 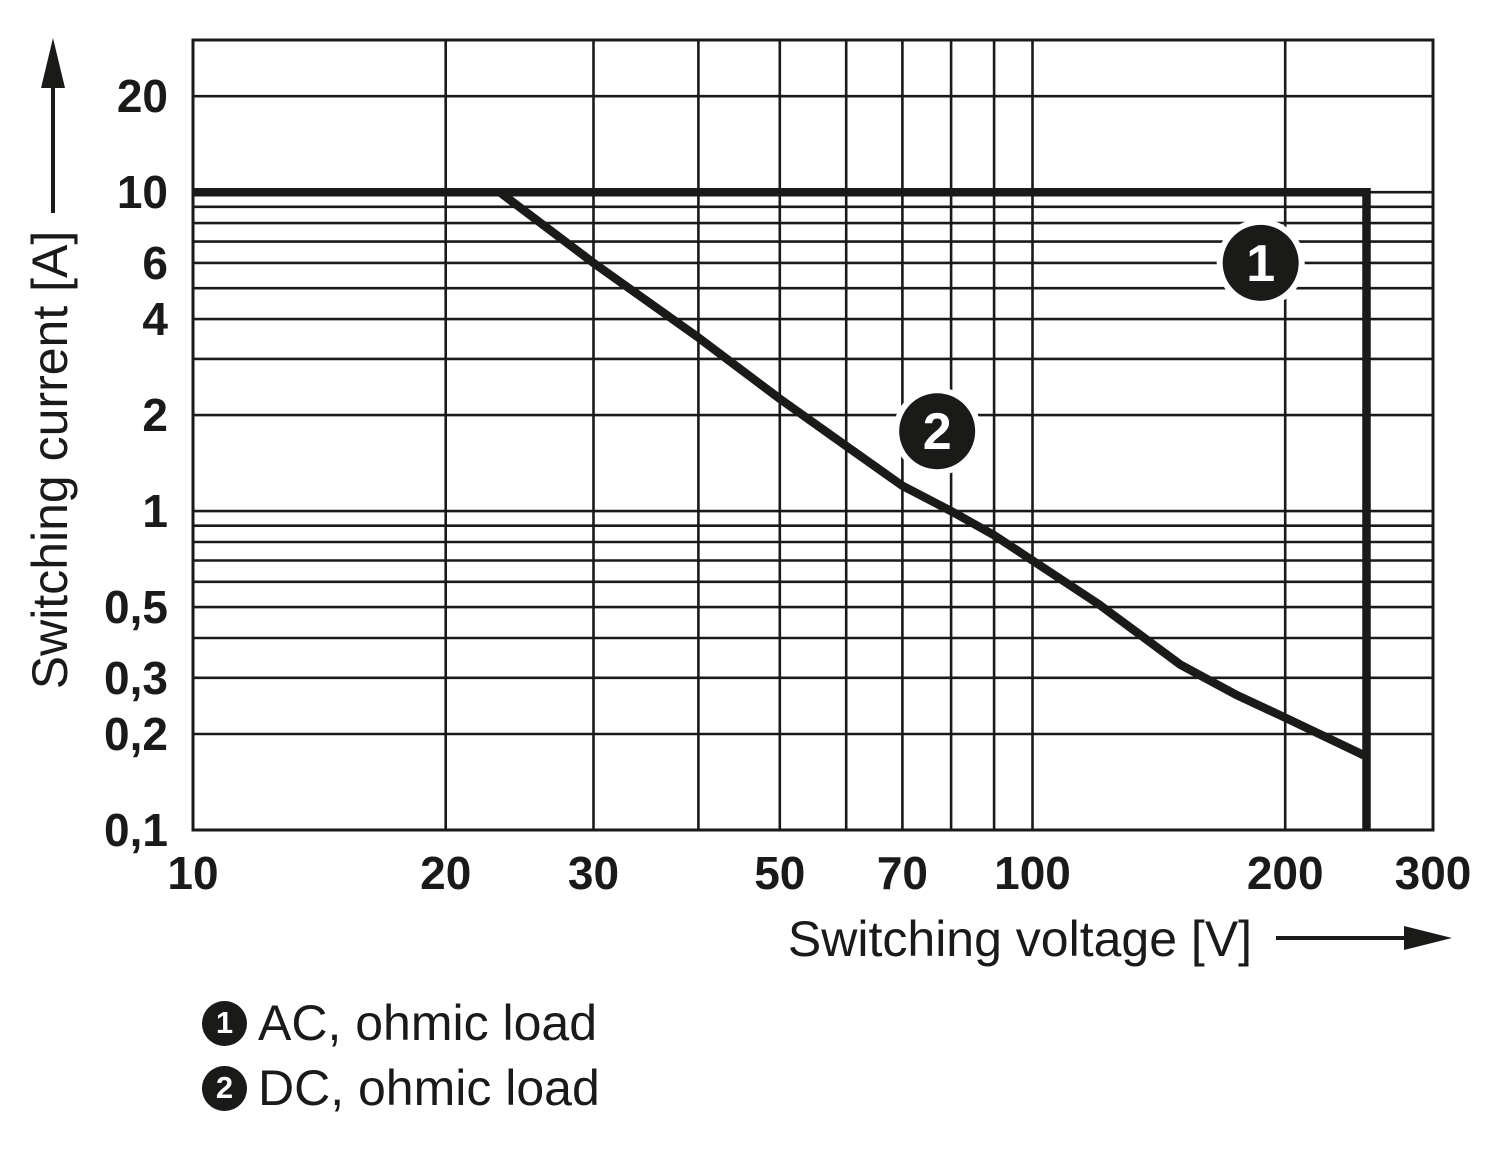 I want to click on y-axis-title: Switching current [A], so click(x=50, y=460).